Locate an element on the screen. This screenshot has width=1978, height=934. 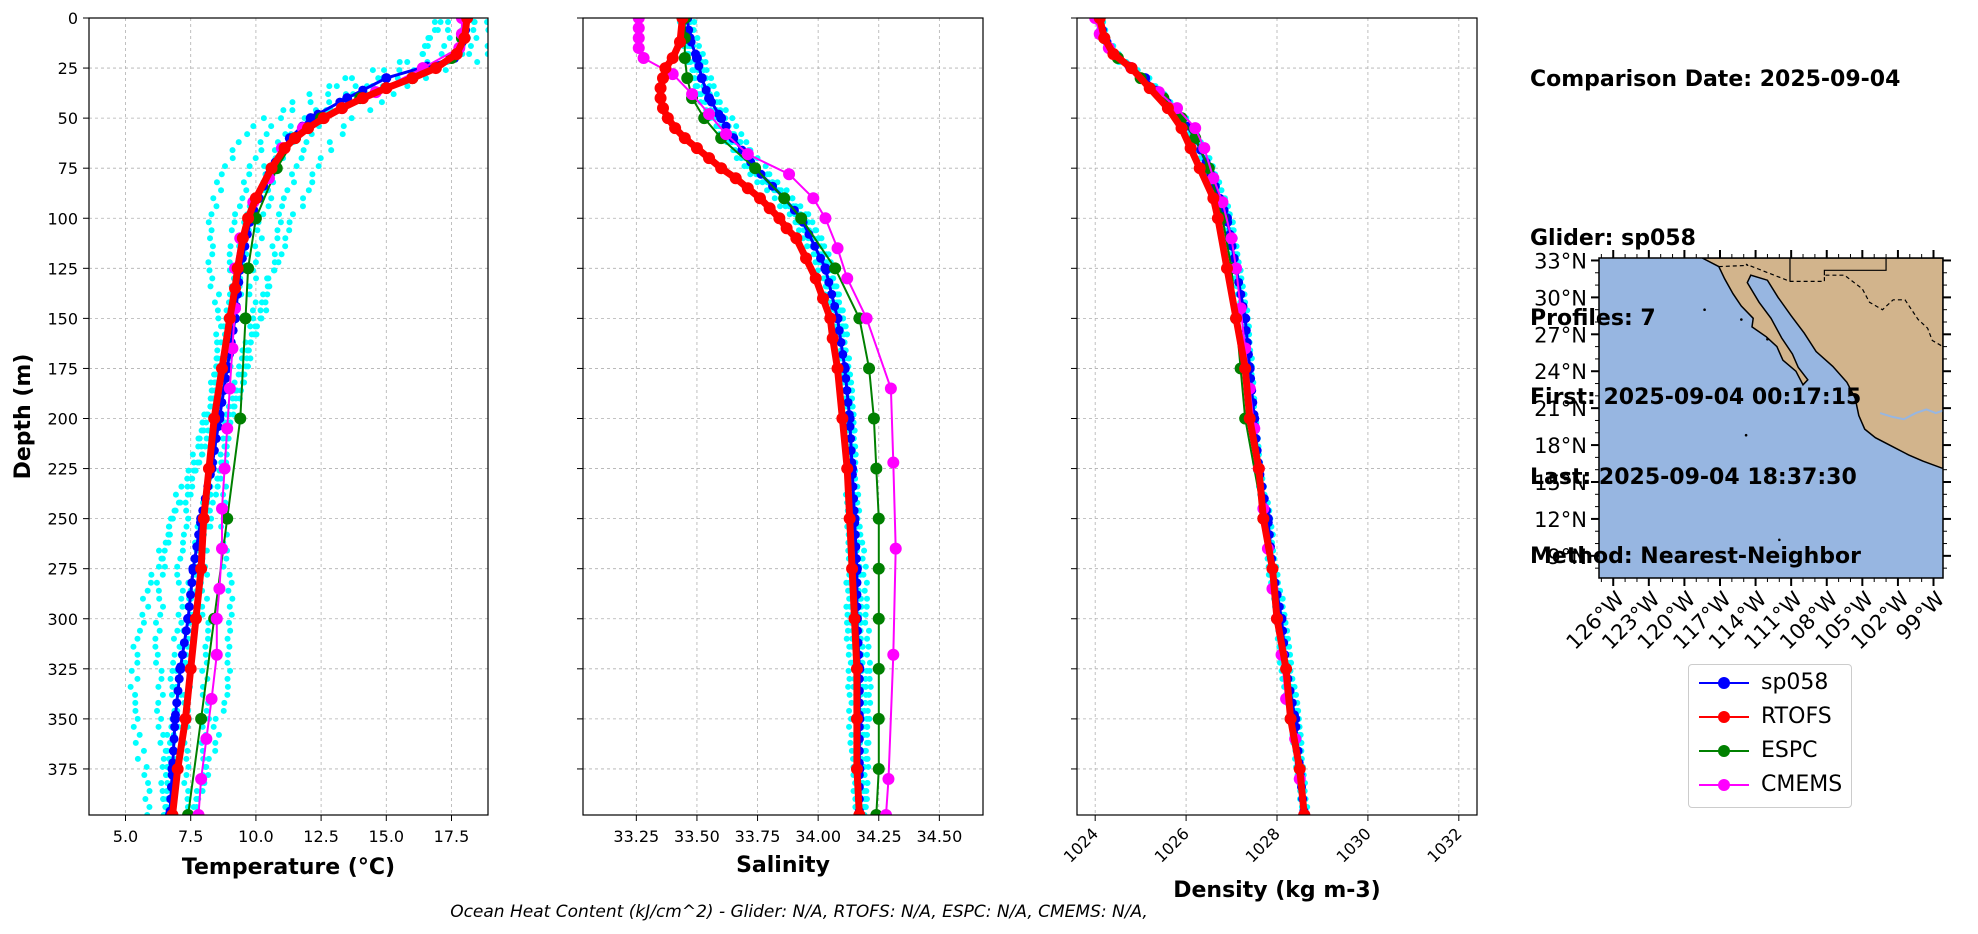
x-tick-label: 7.5 is located at coordinates (190, 836).